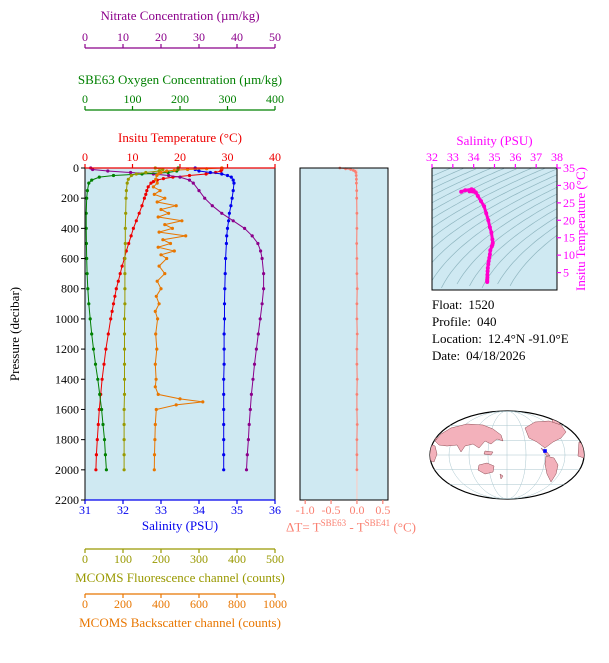  I want to click on salinity-axis: 31 32 33 34 35 36, so click(180, 508).